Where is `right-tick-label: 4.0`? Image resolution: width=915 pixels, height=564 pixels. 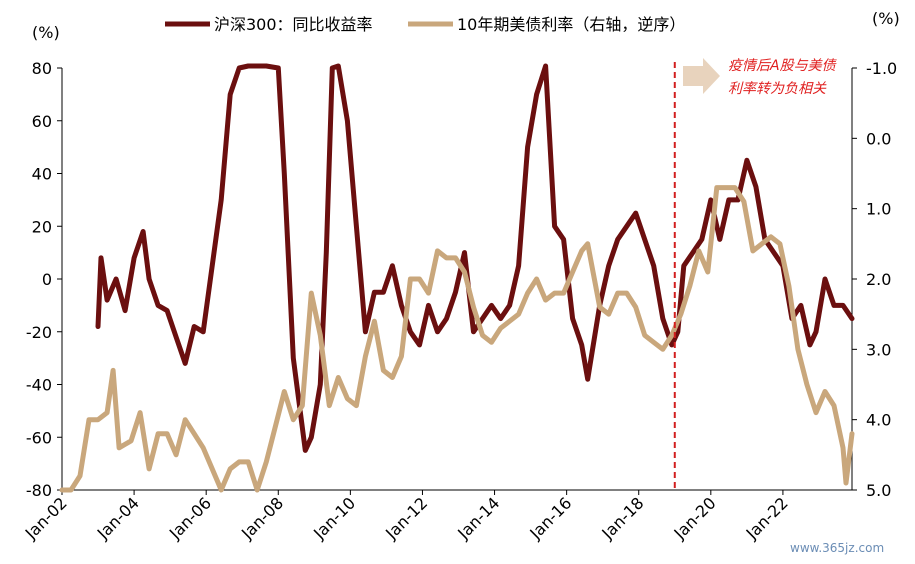 right-tick-label: 4.0 is located at coordinates (878, 420).